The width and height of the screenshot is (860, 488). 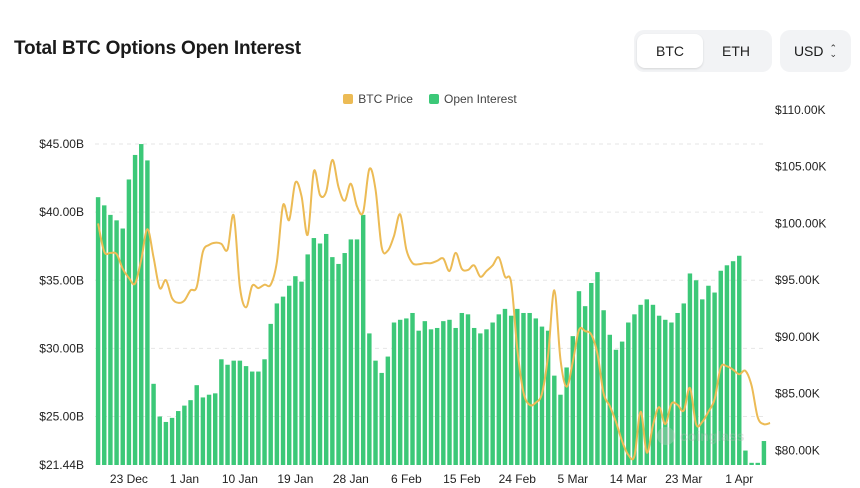 What do you see at coordinates (472, 99) in the screenshot?
I see `legend-item-oi: Open Interest` at bounding box center [472, 99].